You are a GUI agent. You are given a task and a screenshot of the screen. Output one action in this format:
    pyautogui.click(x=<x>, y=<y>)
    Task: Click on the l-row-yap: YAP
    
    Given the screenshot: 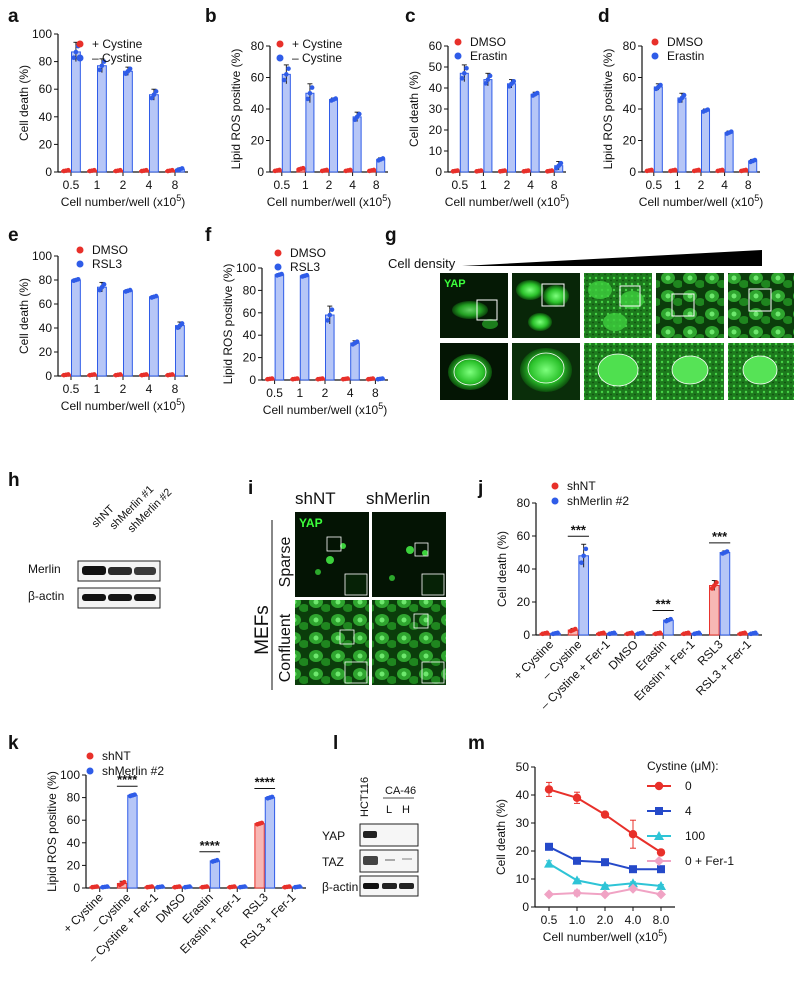 What is the action you would take?
    pyautogui.click(x=333, y=836)
    